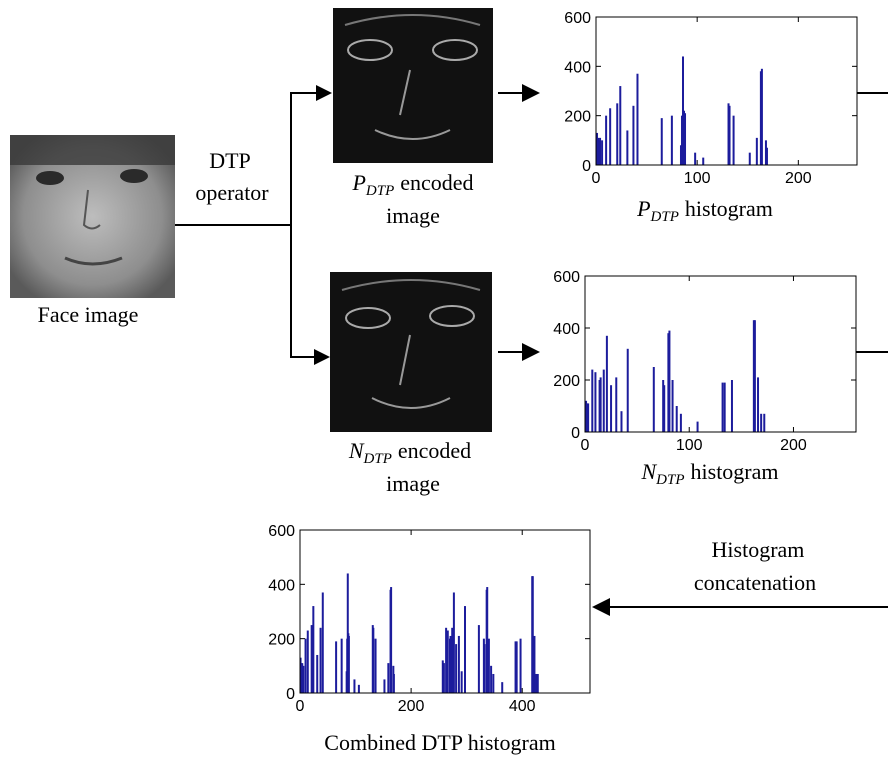 This screenshot has width=888, height=759. Describe the element at coordinates (281, 640) in the screenshot. I see `y-tick-label: 200` at that location.